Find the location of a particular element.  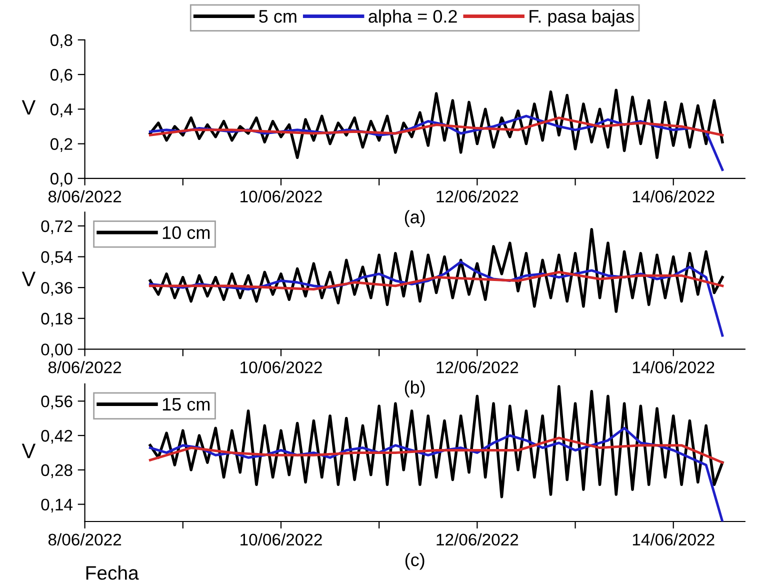

legend-label: 10 cm is located at coordinates (186, 233).